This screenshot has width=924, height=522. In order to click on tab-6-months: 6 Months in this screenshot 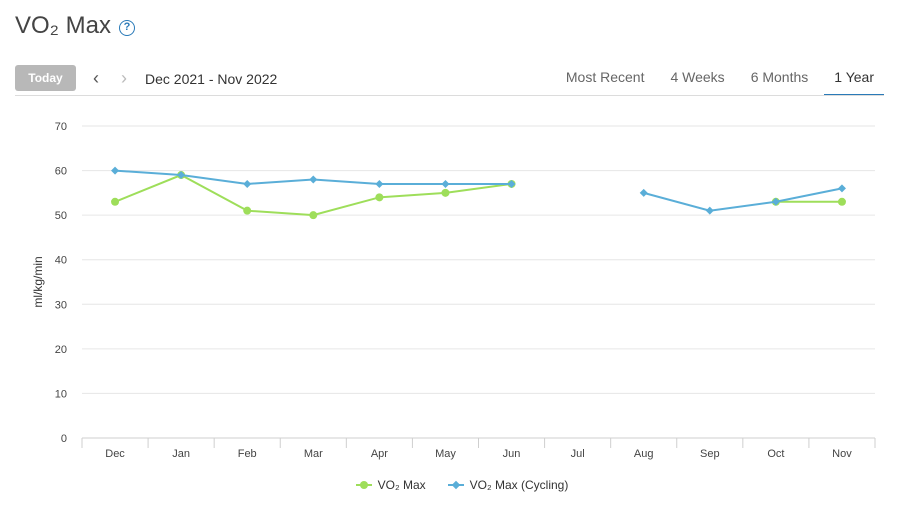, I will do `click(779, 77)`.